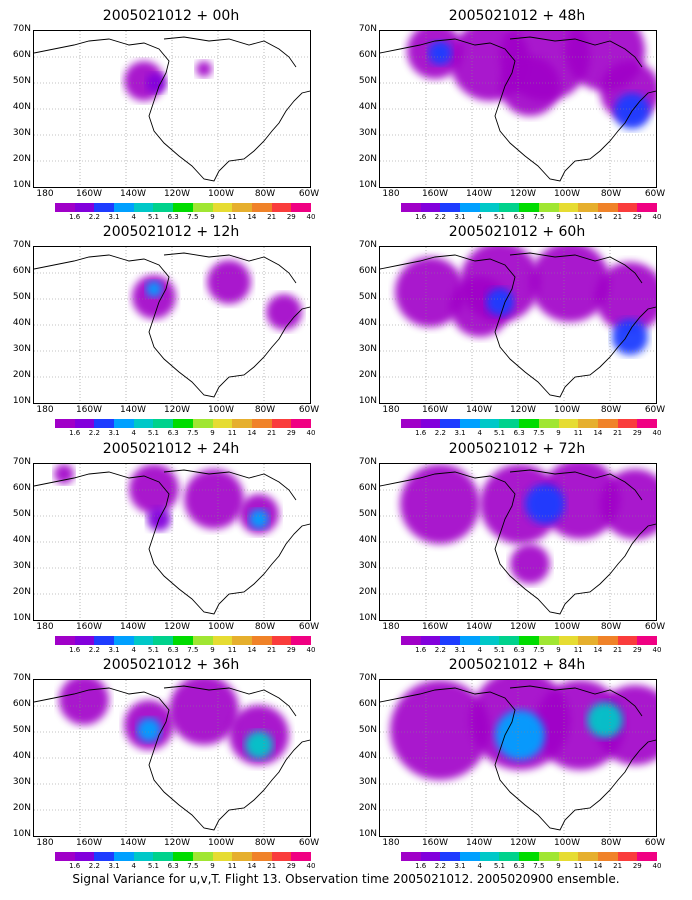 The image size is (692, 900). Describe the element at coordinates (517, 449) in the screenshot. I see `panel-title: 2005021012 + 72h` at that location.